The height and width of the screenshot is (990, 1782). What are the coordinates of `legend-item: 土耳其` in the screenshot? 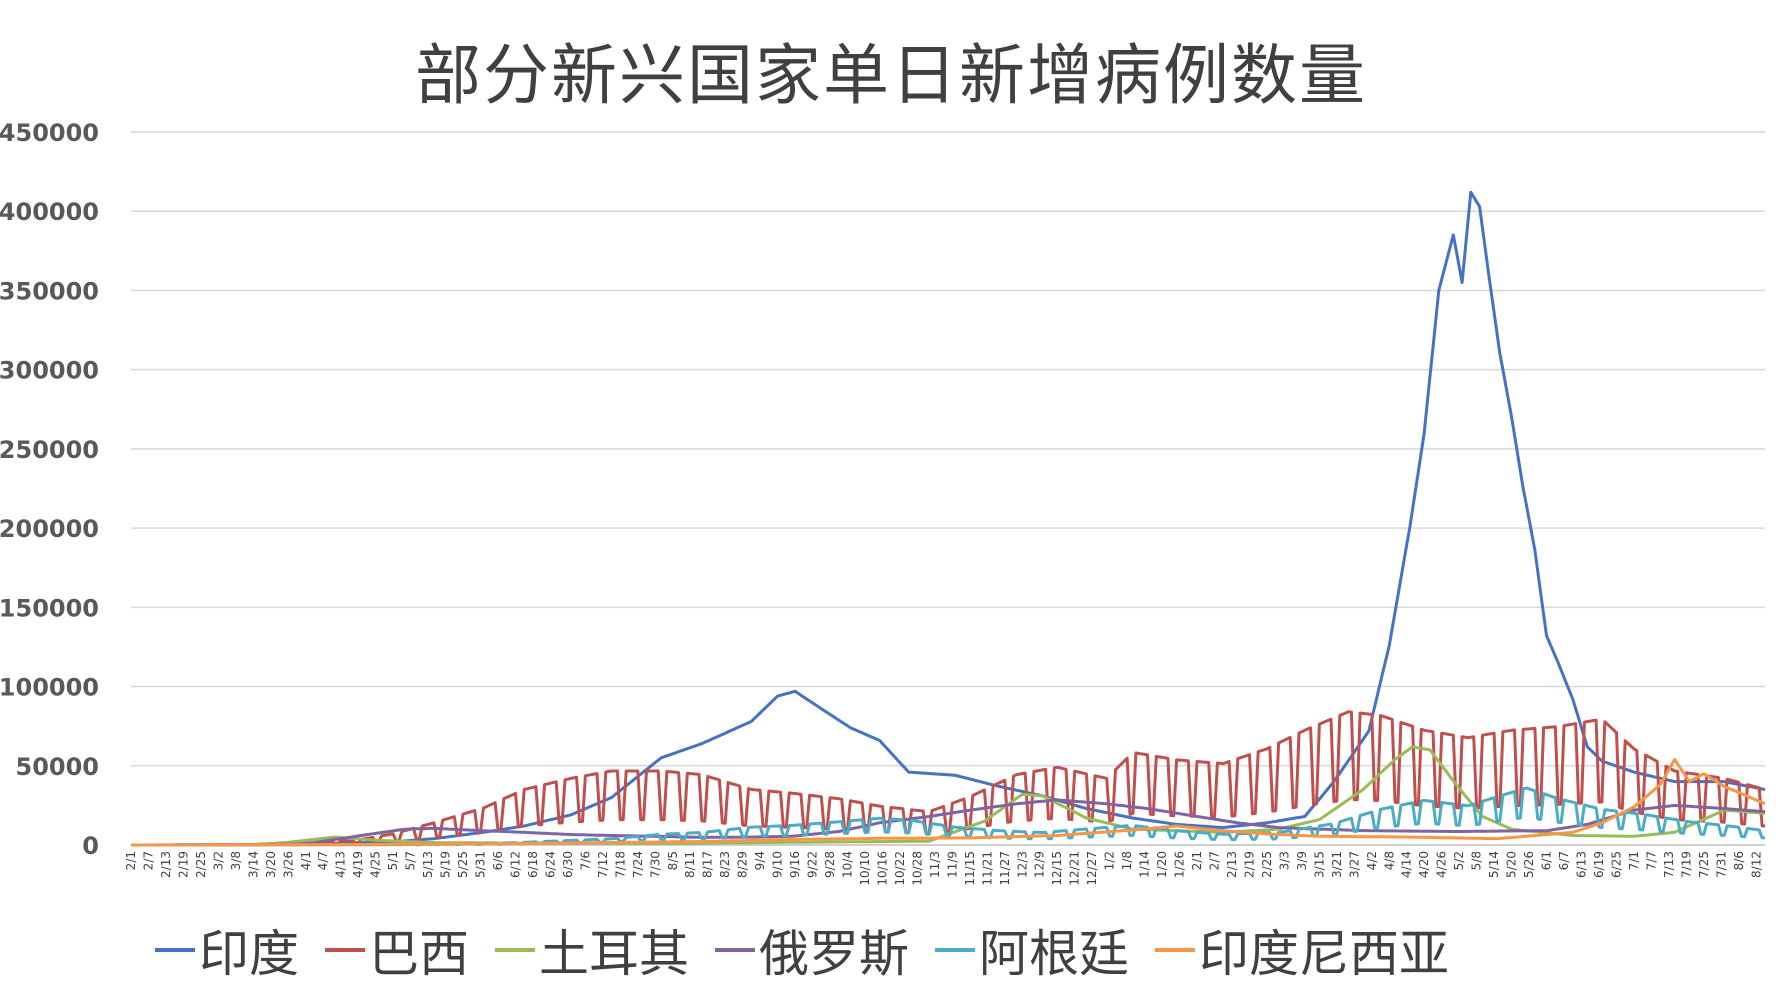 It's located at (592, 950).